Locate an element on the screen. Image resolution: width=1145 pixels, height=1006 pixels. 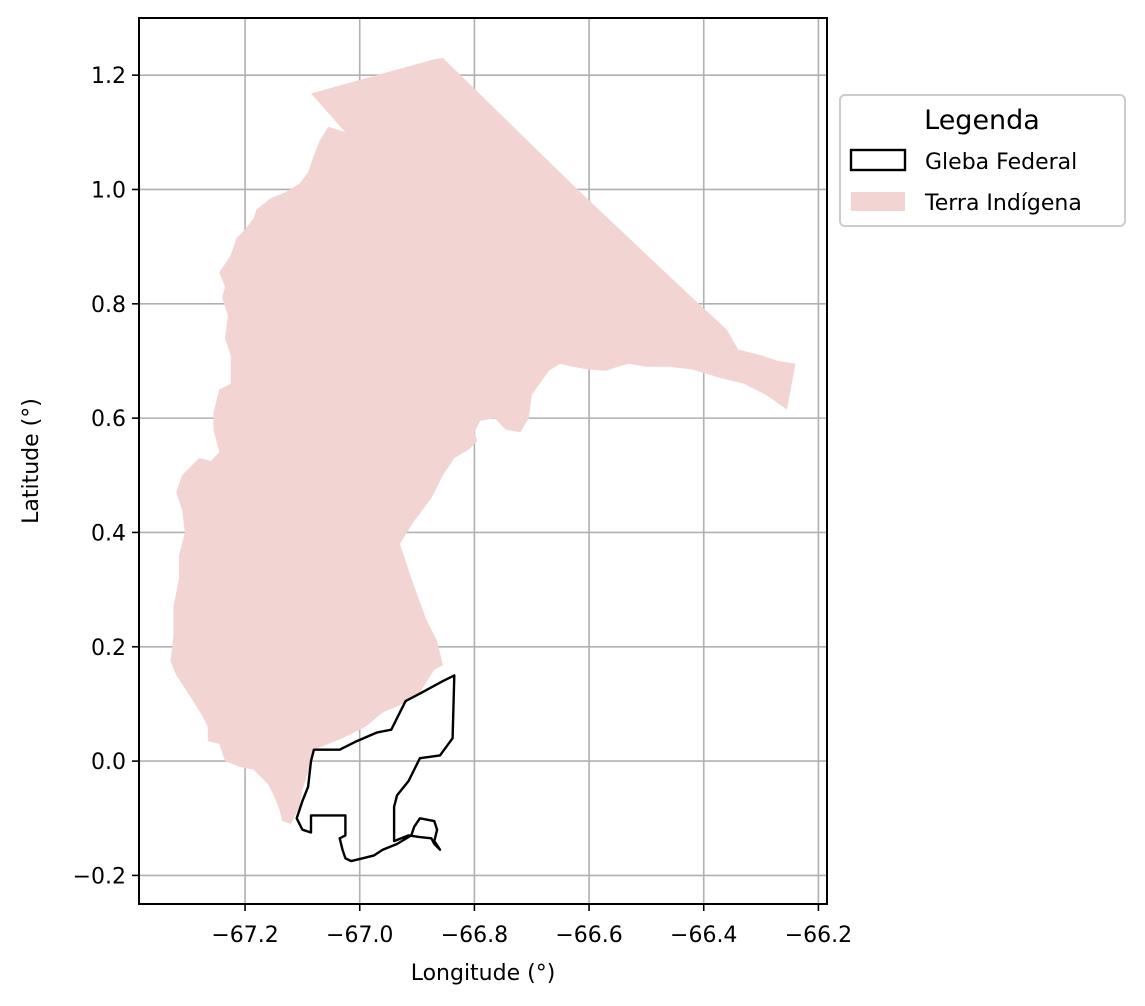
legend-label-gleba-federal: Gleba Federal is located at coordinates (1001, 162).